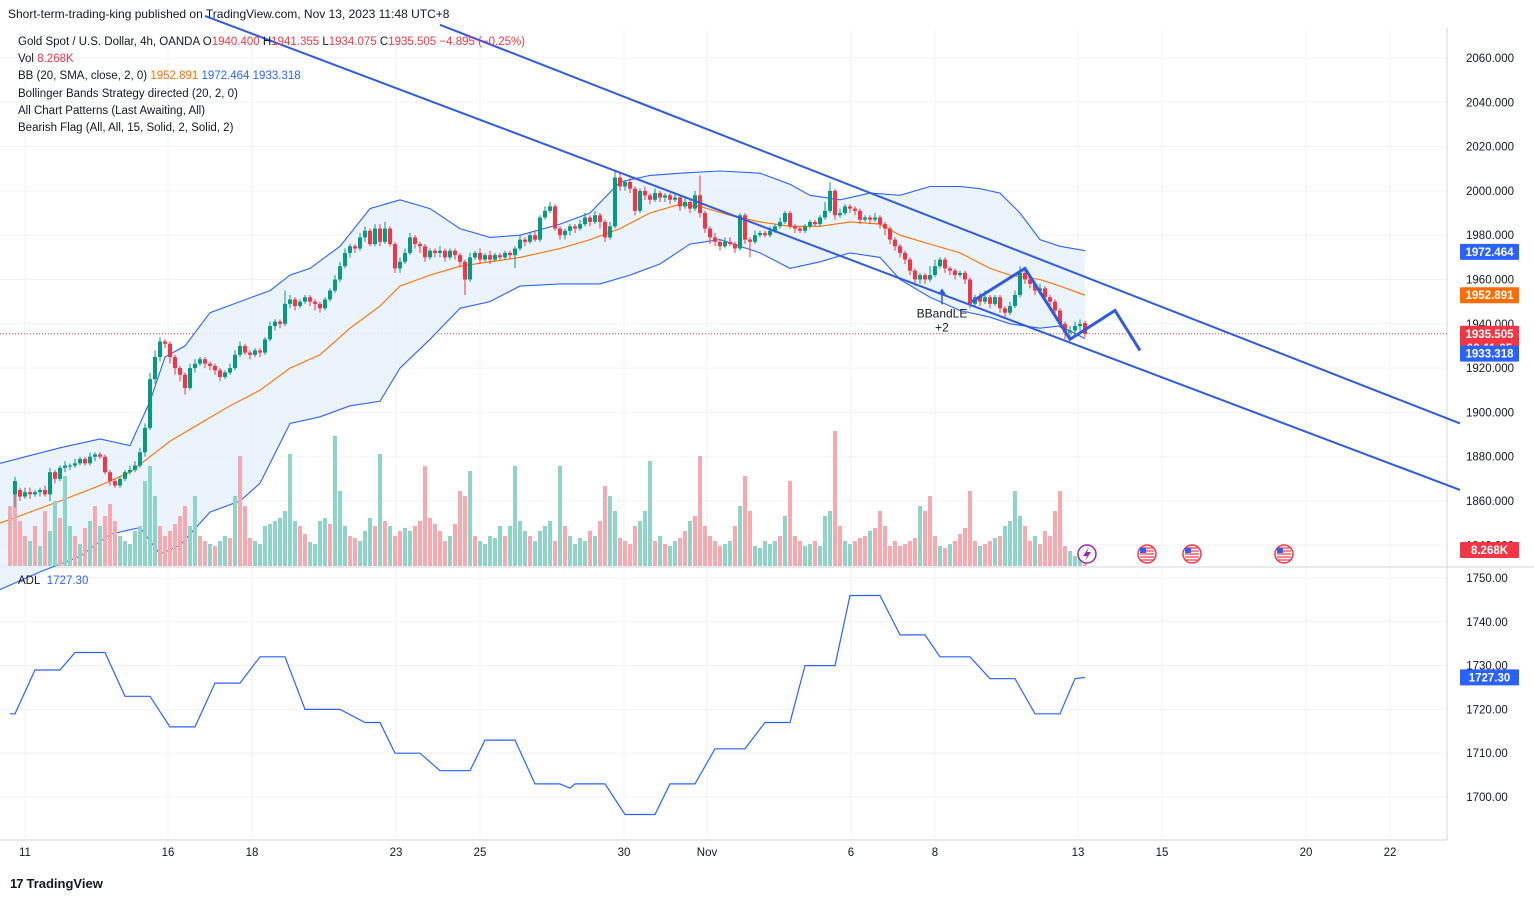 The width and height of the screenshot is (1534, 901). I want to click on close-label: C, so click(384, 42).